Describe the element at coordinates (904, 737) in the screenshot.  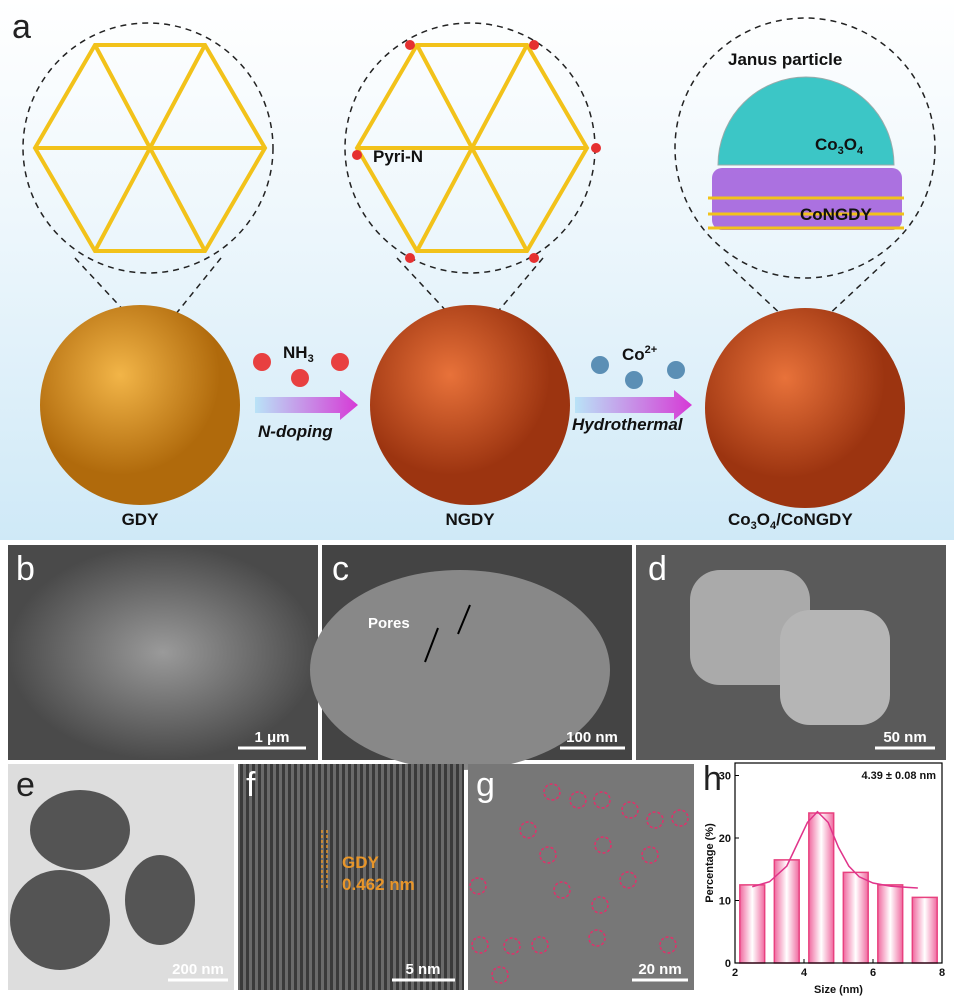
I see `scale-label: 50 nm` at that location.